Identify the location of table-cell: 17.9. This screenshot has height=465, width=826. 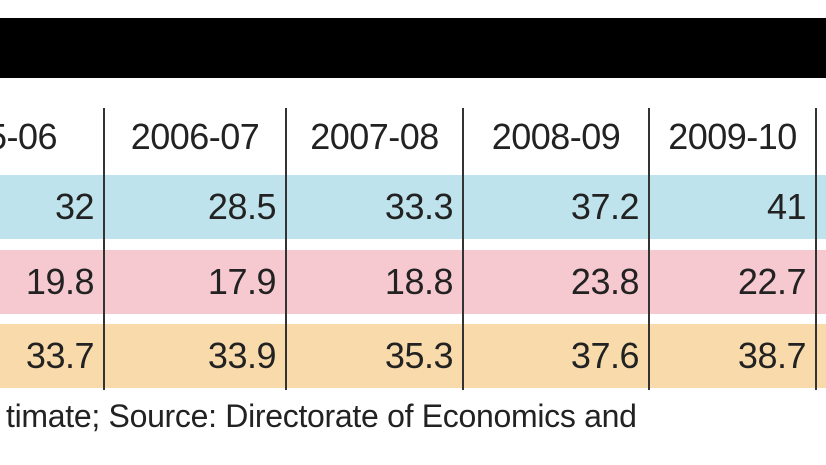
(242, 281).